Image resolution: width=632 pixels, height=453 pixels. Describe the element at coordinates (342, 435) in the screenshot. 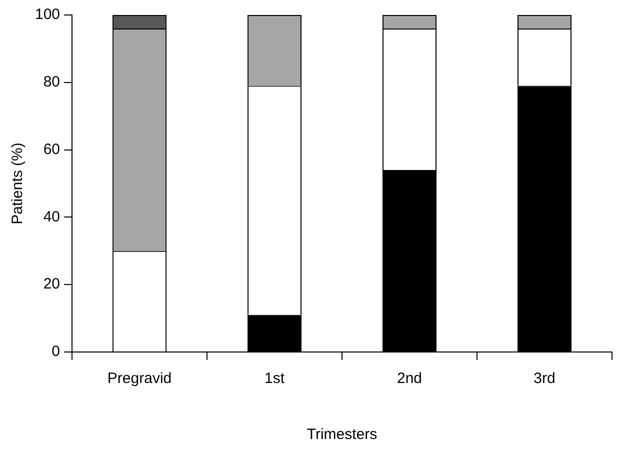

I see `x-axis-title: Trimesters` at that location.